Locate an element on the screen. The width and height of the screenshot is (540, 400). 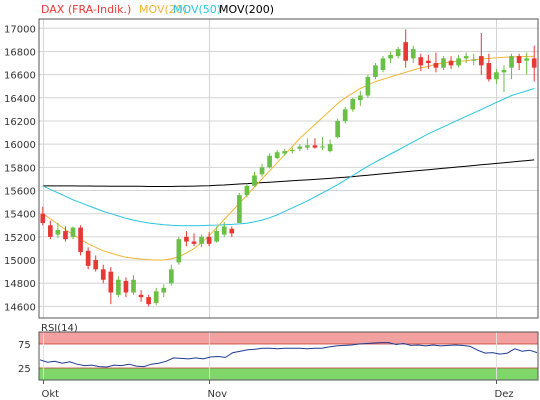
y-tick-label: 15600 is located at coordinates (20, 192).